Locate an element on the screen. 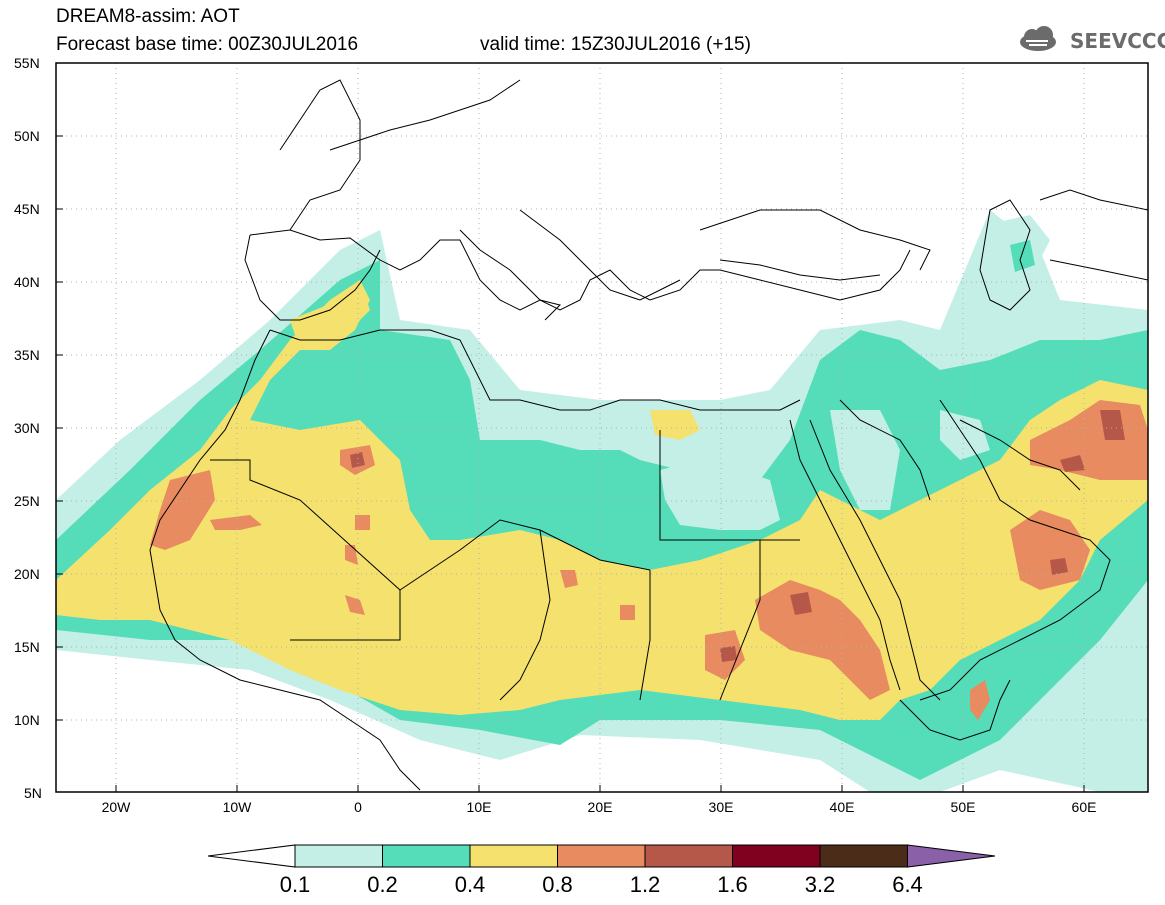 The image size is (1165, 905). lat-label: 40N is located at coordinates (27, 282).